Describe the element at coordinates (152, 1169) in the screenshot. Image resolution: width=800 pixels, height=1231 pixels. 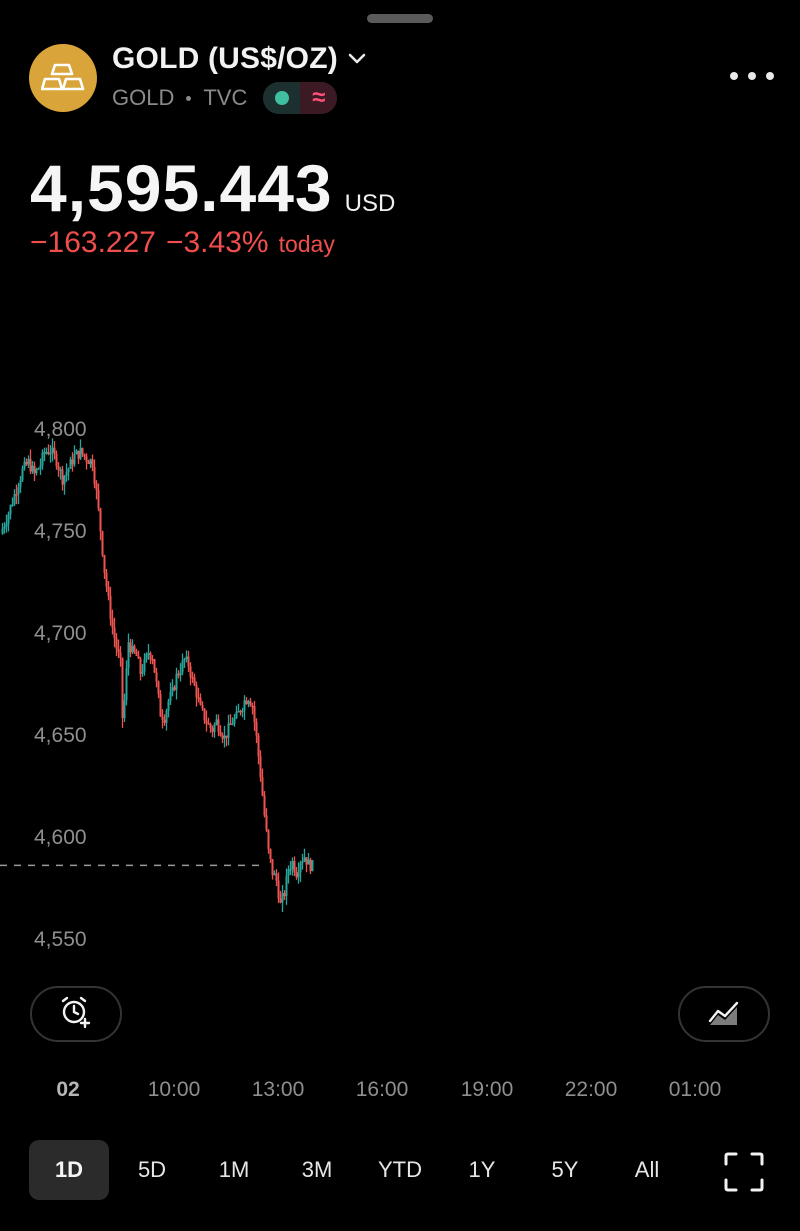
I see `range-tab-5d: 5D` at that location.